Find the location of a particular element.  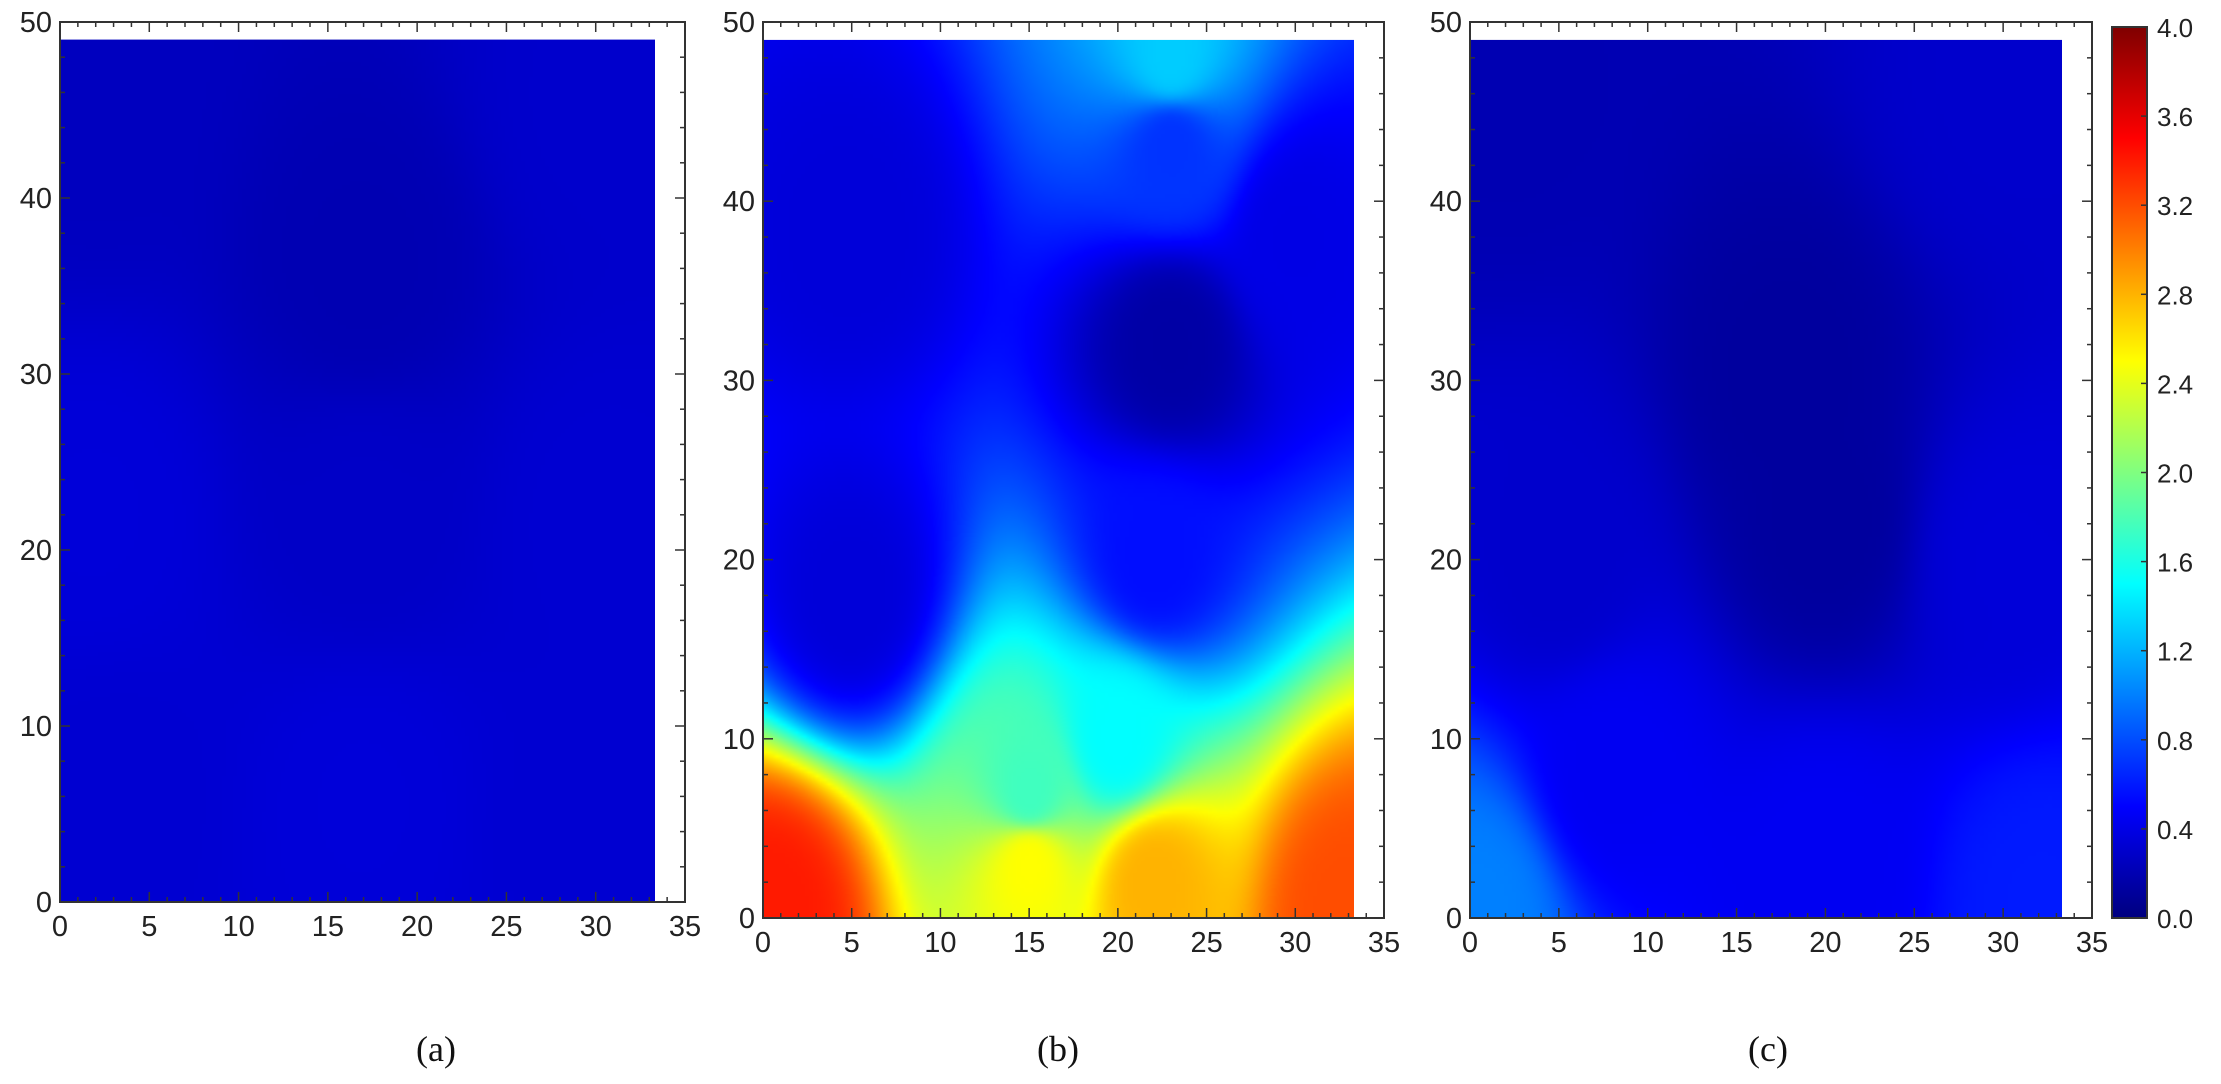

colorbar-tick-label: 4.0 is located at coordinates (2175, 28).